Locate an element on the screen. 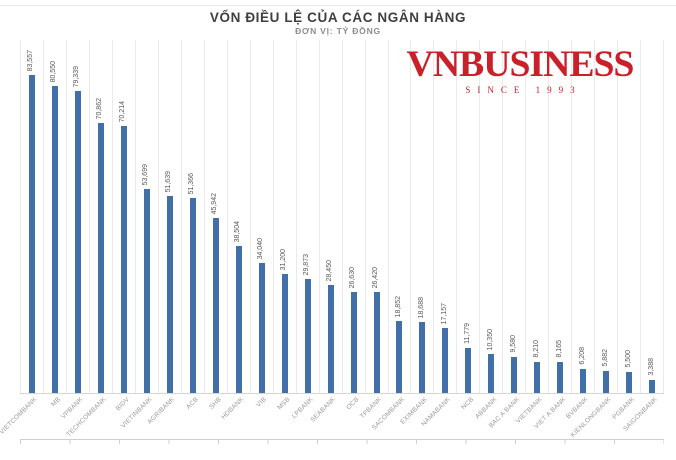 Image resolution: width=676 pixels, height=460 pixels. value-label: 29,873 is located at coordinates (307, 264).